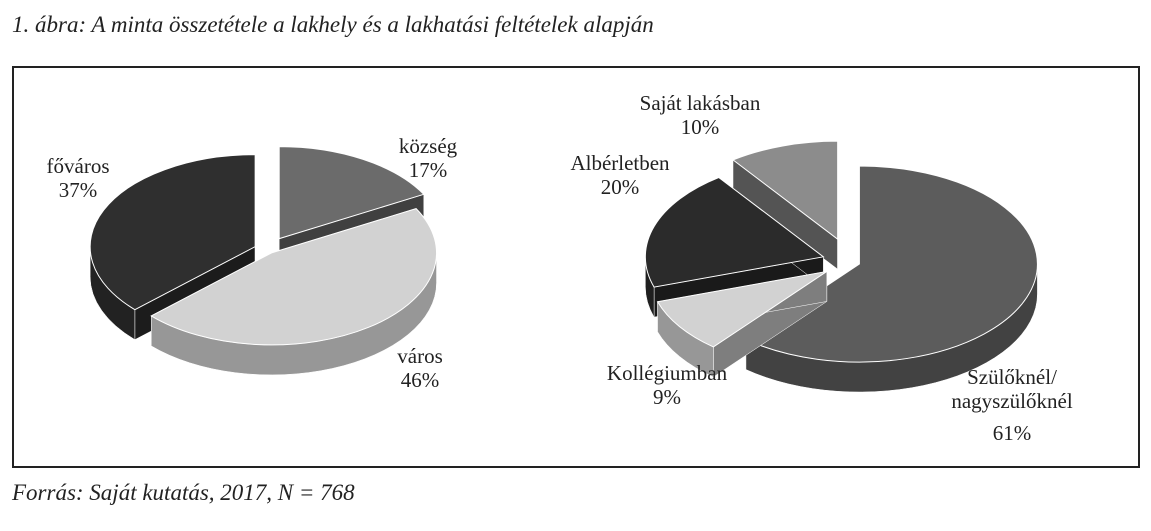  I want to click on category-label: Albérletben, so click(620, 163).